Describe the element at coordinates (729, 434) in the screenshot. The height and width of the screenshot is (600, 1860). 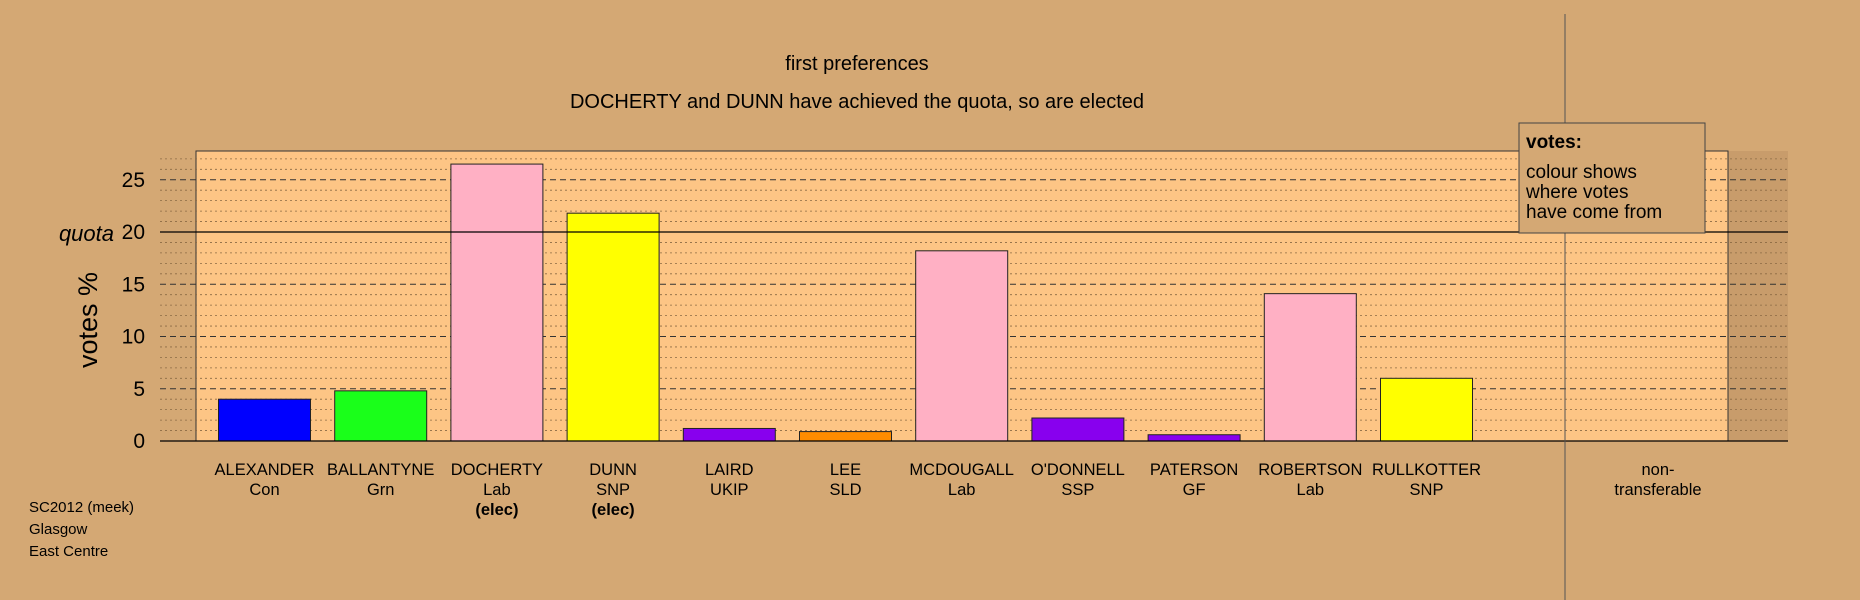
I see `bar-laird` at that location.